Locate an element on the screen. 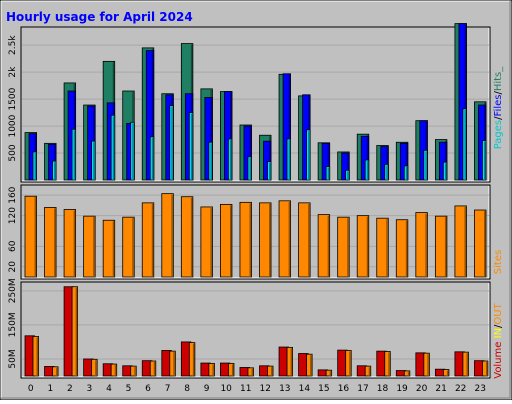 This screenshot has width=512, height=404. volume-legend-entry: IN is located at coordinates (498, 333).